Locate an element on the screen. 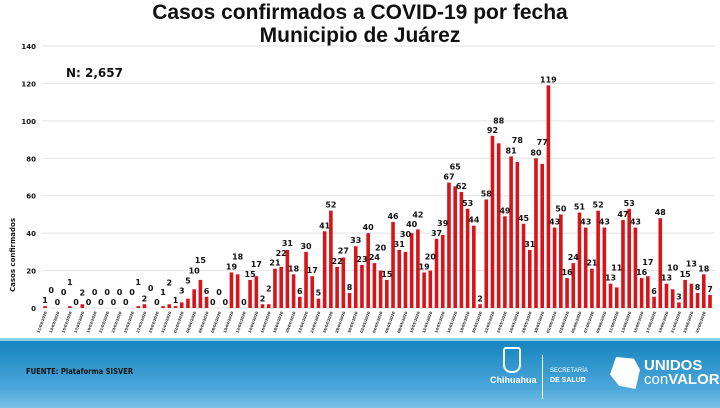 This screenshot has width=720, height=408. data-label: 5 is located at coordinates (188, 281).